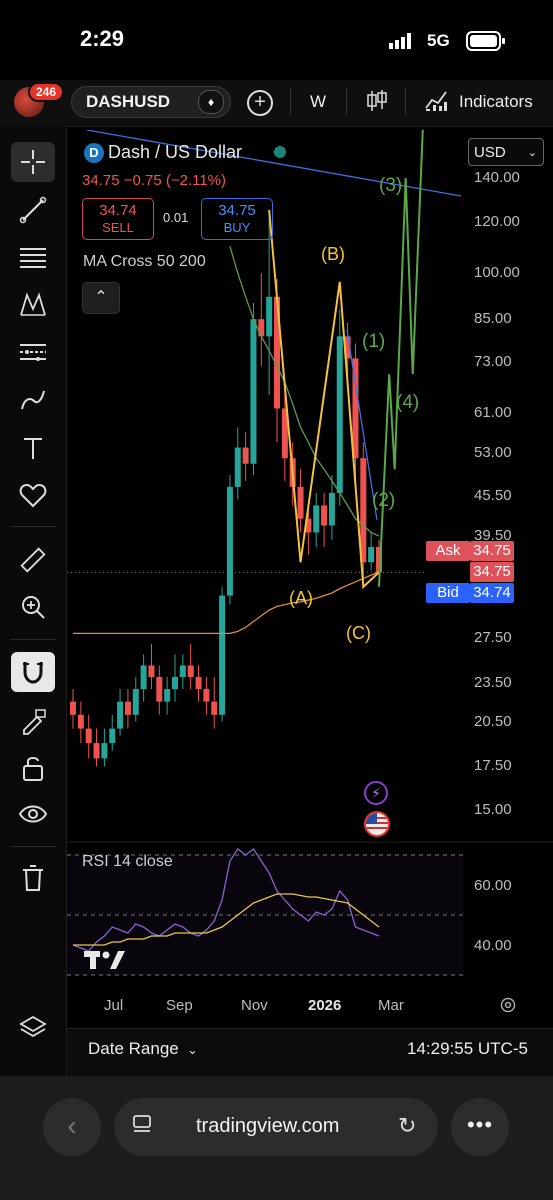 The width and height of the screenshot is (553, 1200). I want to click on rsi-level-upper: 60.00, so click(493, 885).